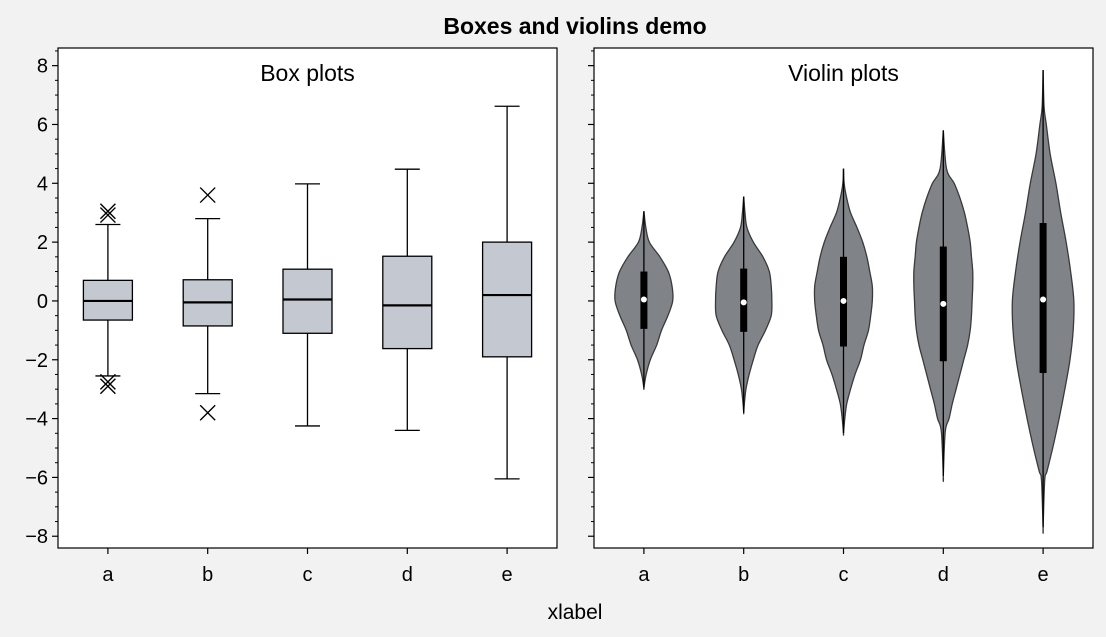 The image size is (1106, 637). Describe the element at coordinates (36, 361) in the screenshot. I see `y-tick-label: −2` at that location.